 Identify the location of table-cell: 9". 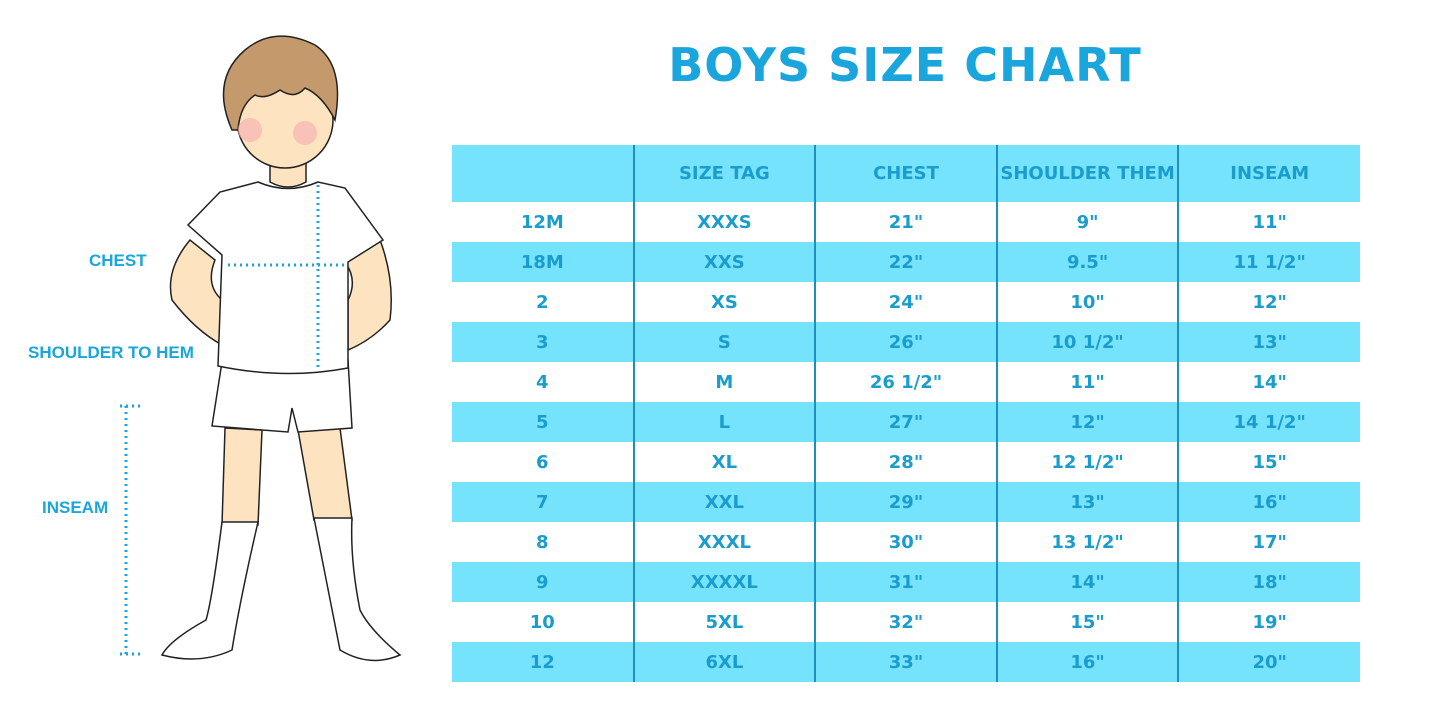
(1087, 222).